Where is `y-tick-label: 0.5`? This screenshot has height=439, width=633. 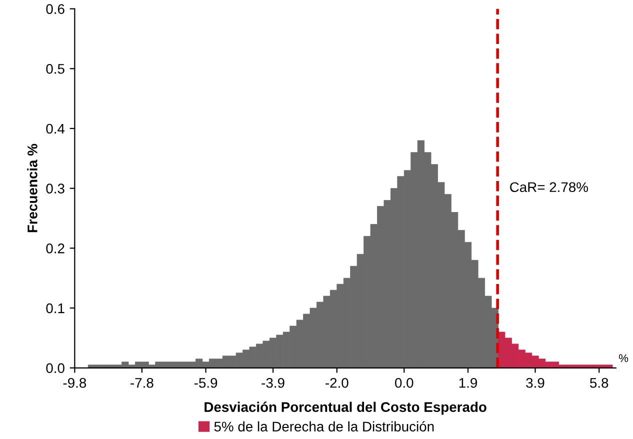 y-tick-label: 0.5 is located at coordinates (55, 69).